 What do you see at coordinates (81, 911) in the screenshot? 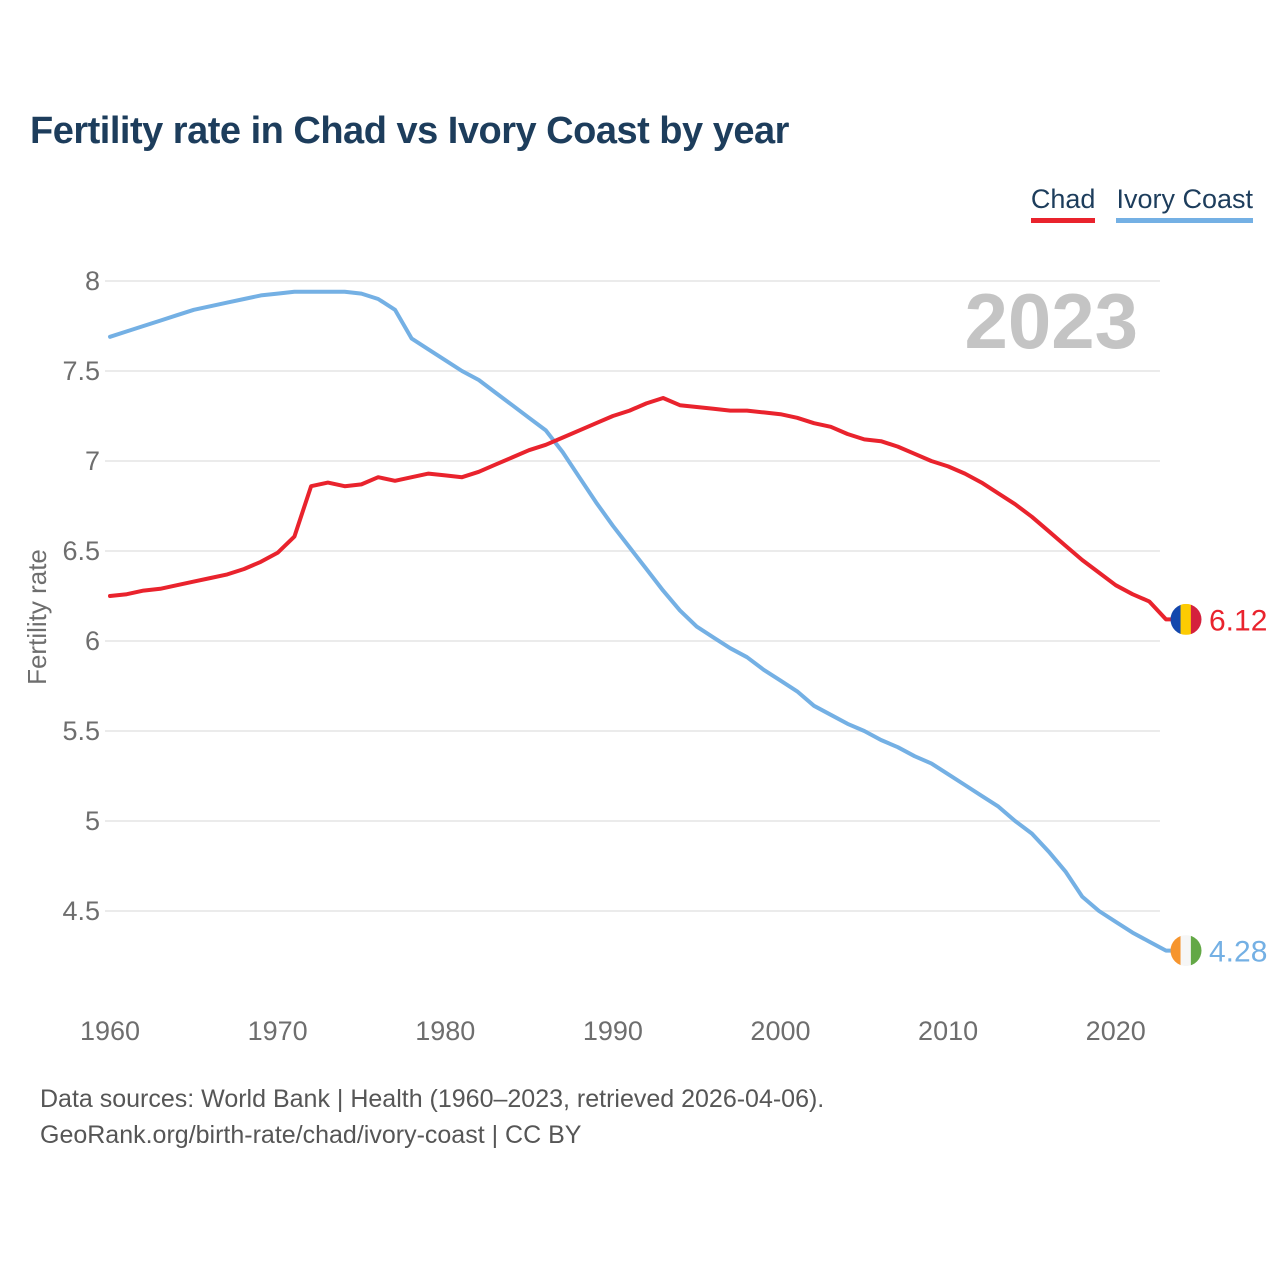
I see `y-tick-label: 4.5` at bounding box center [81, 911].